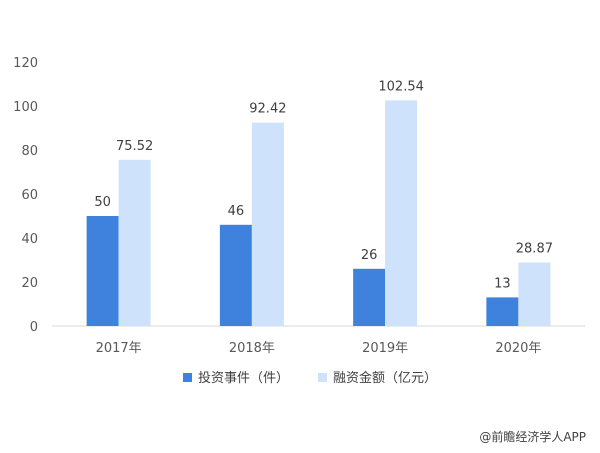 Image resolution: width=600 pixels, height=453 pixels. I want to click on y-tick-label: 100, so click(25, 107).